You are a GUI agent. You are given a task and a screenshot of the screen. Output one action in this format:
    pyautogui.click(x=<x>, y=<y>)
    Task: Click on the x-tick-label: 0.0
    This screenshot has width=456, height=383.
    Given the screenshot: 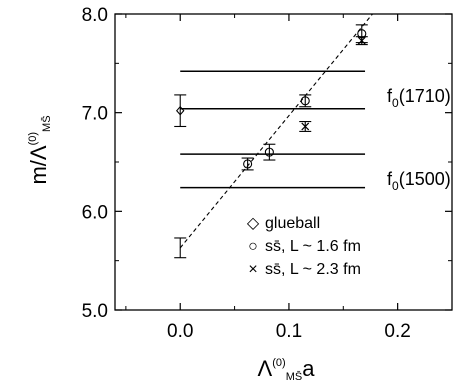 What is the action you would take?
    pyautogui.click(x=180, y=331)
    